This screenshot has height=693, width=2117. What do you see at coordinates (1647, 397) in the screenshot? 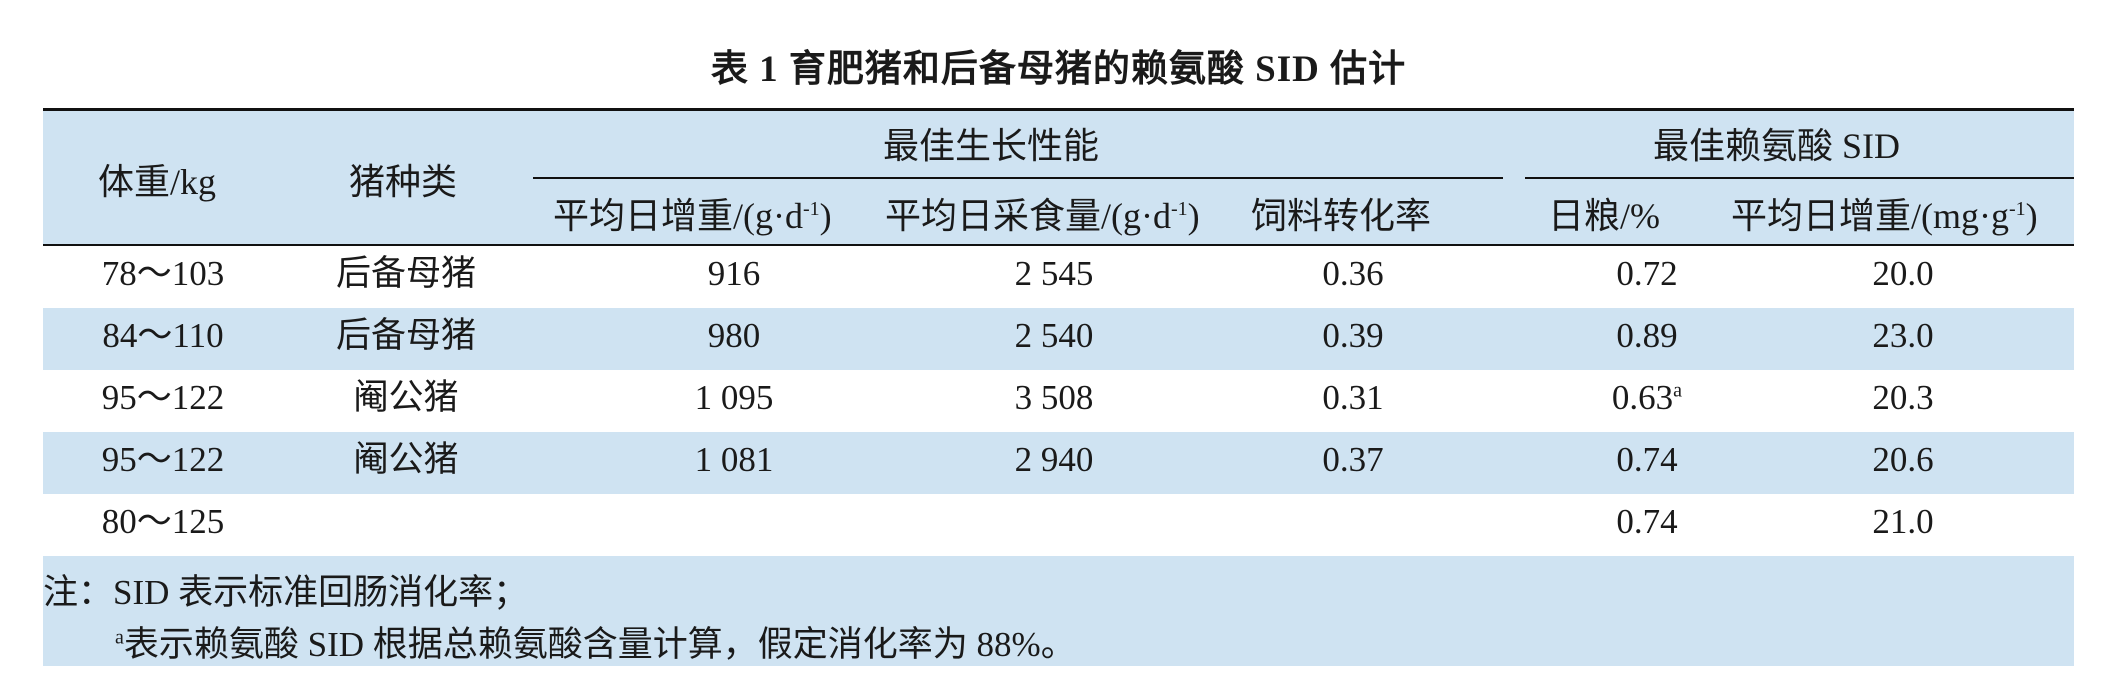
I see `cell-diet: 0.63a` at bounding box center [1647, 397].